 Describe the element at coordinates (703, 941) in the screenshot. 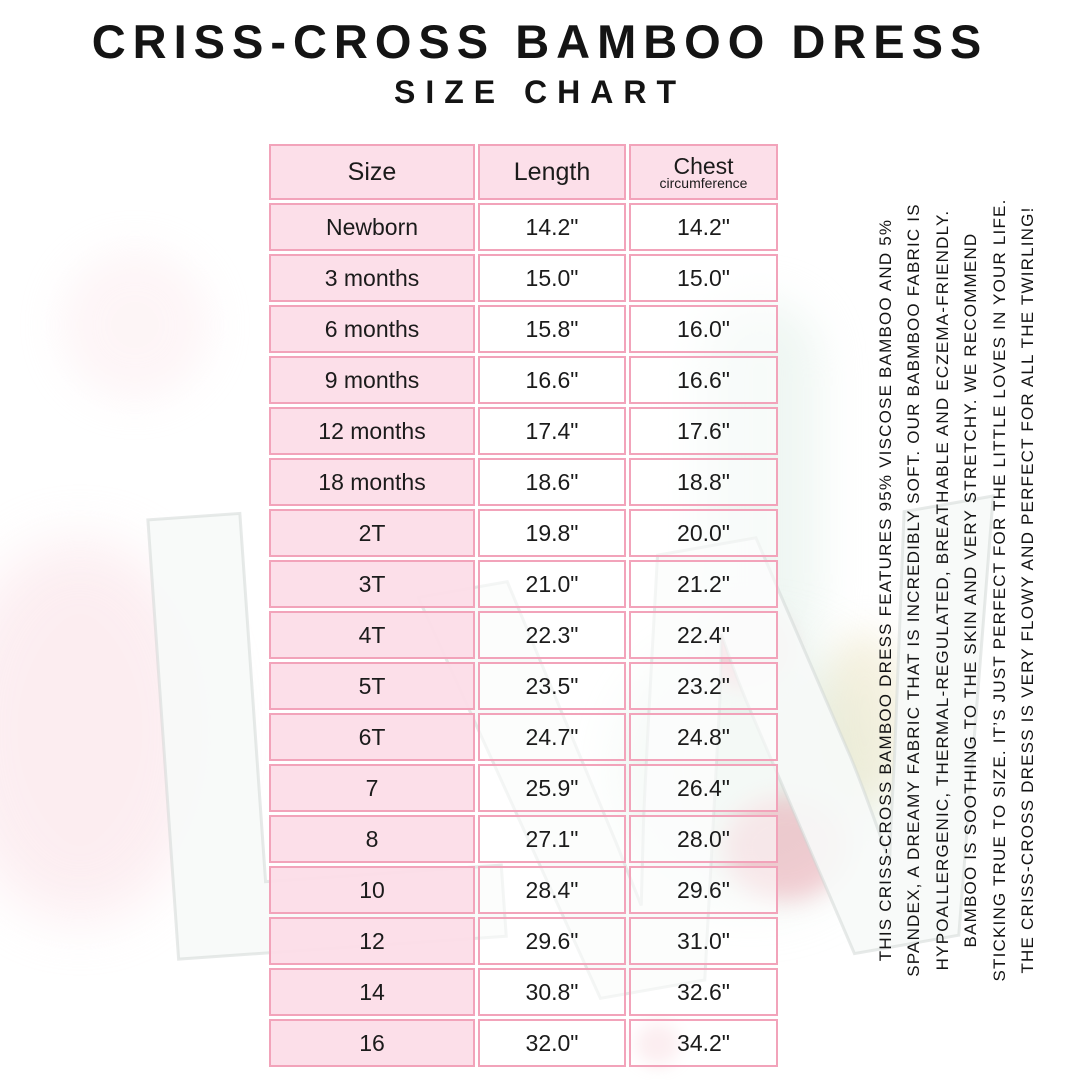

I see `chest-cell: 31.0"` at that location.